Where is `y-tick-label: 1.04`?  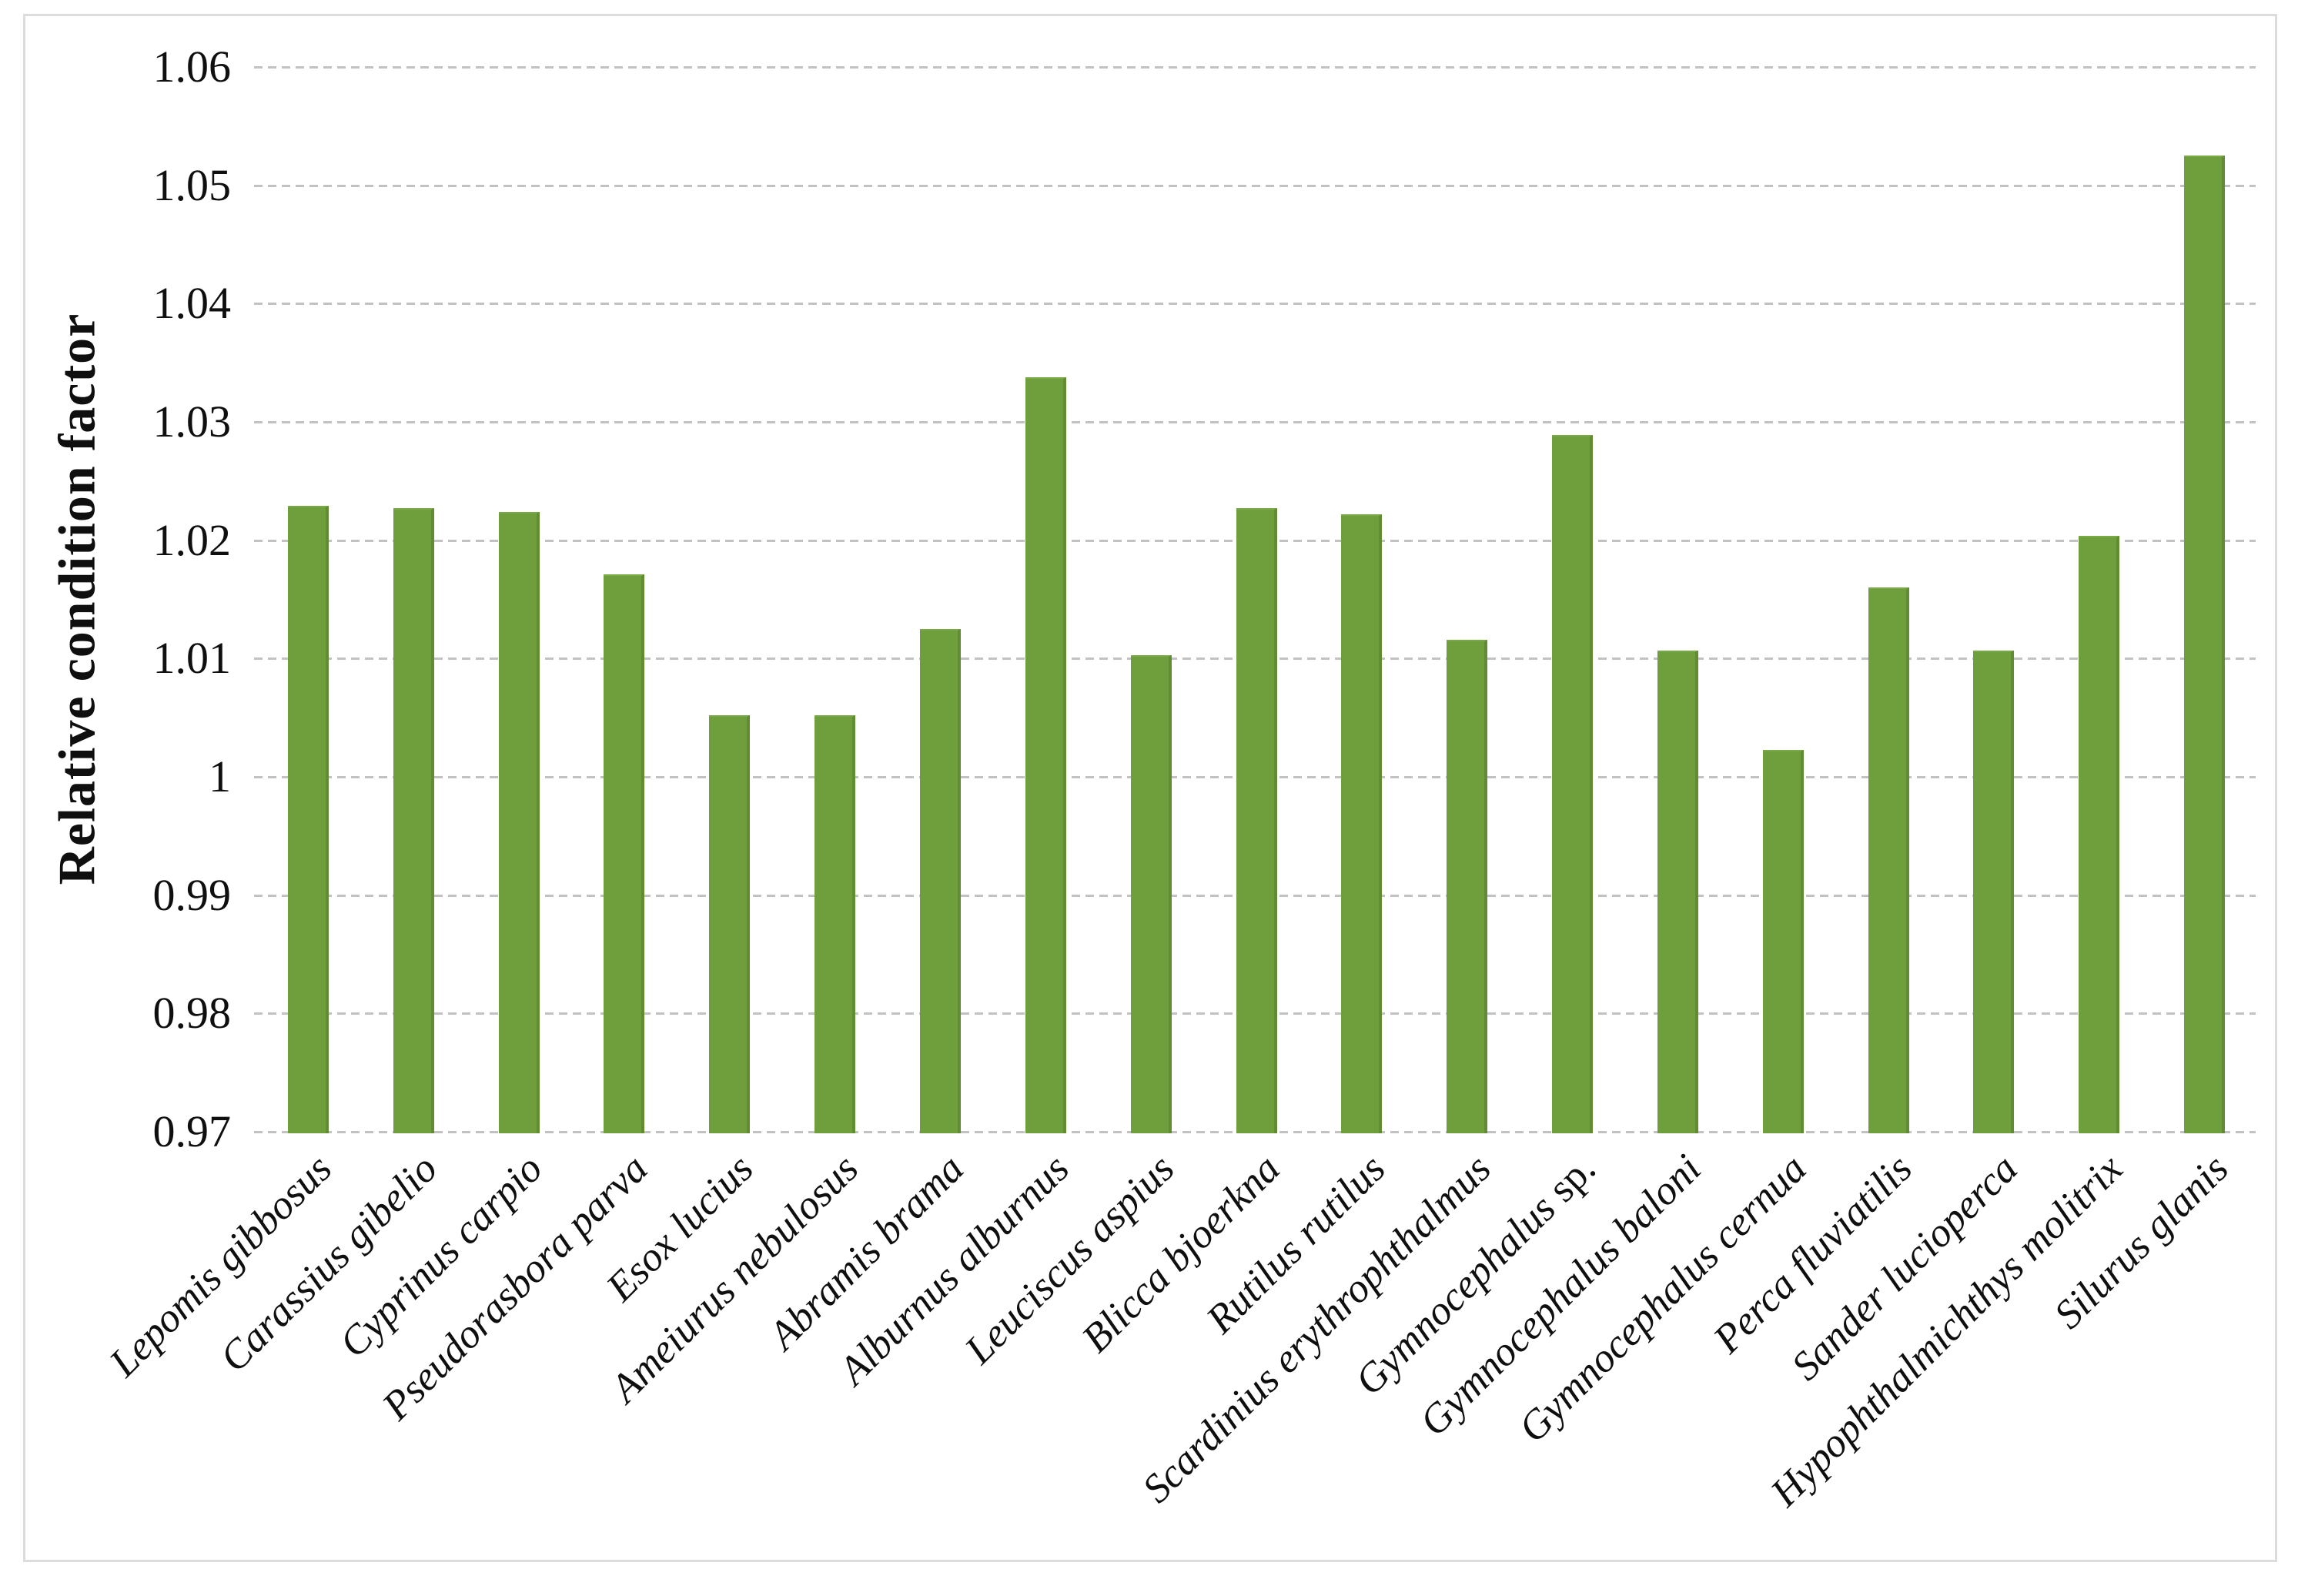
y-tick-label: 1.04 is located at coordinates (192, 303).